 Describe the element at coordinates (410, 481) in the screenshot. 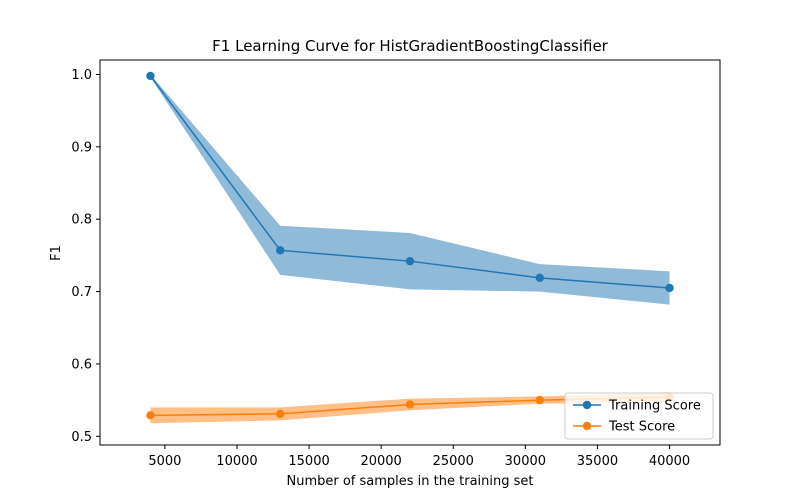

I see `x-axis-label: Number of samples in the training set` at that location.